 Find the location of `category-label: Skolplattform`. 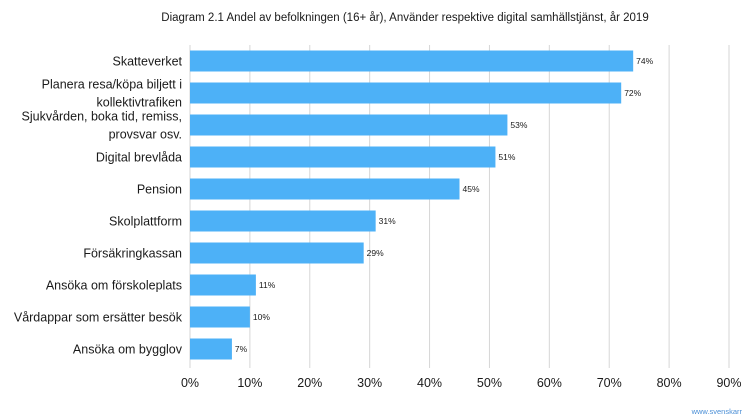

category-label: Skolplattform is located at coordinates (145, 222).